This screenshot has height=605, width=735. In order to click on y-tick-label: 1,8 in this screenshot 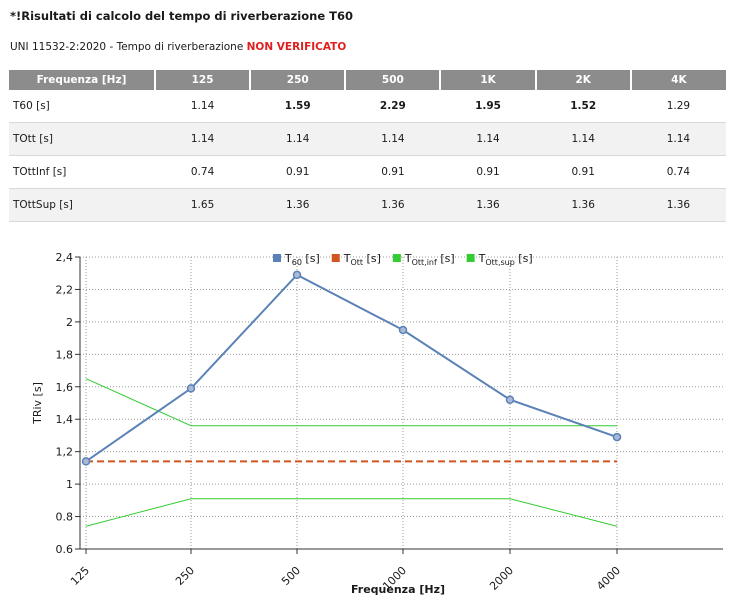, I will do `click(65, 354)`.